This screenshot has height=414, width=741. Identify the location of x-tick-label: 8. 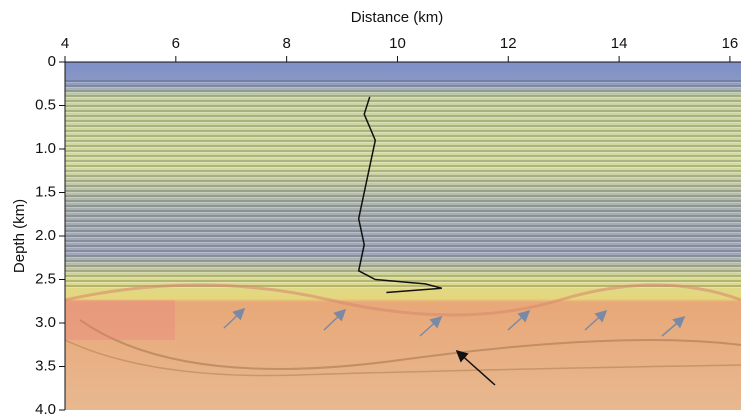
(286, 43).